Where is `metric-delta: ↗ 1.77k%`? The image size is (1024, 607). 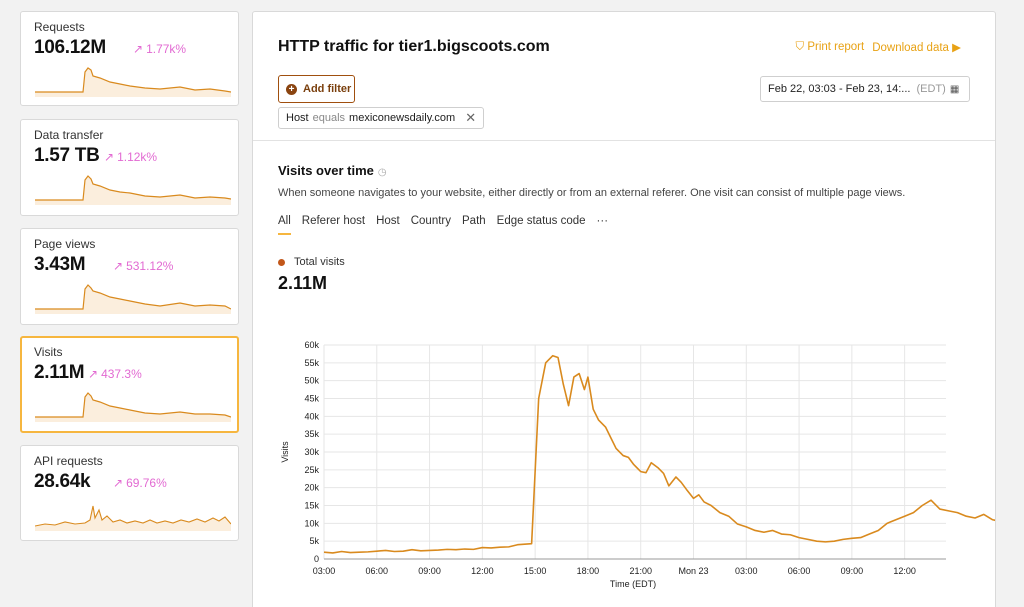 metric-delta: ↗ 1.77k% is located at coordinates (159, 49).